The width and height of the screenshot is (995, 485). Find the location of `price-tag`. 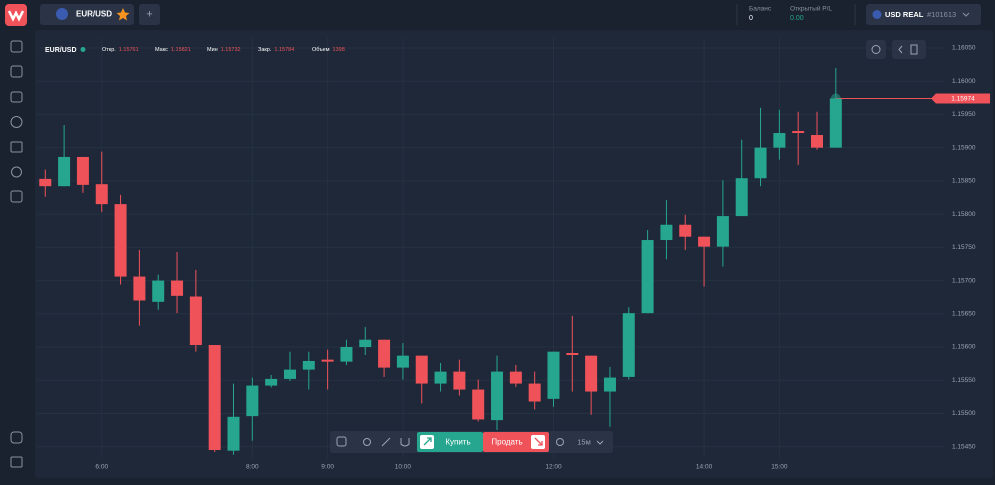

price-tag is located at coordinates (960, 98).